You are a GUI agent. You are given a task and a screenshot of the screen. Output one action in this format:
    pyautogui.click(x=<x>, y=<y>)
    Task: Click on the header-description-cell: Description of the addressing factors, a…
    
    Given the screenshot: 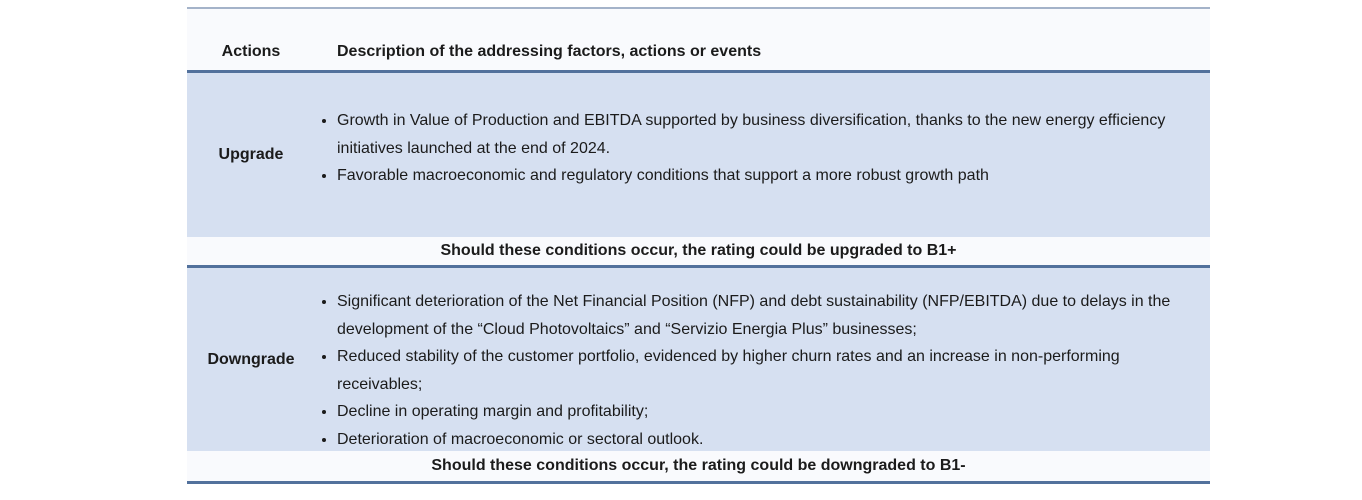 What is the action you would take?
    pyautogui.click(x=762, y=52)
    